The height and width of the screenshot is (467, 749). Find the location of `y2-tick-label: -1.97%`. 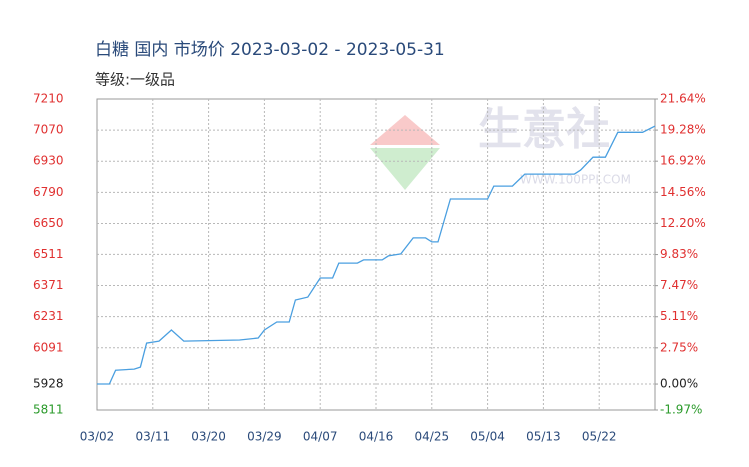

y2-tick-label: -1.97% is located at coordinates (681, 410).